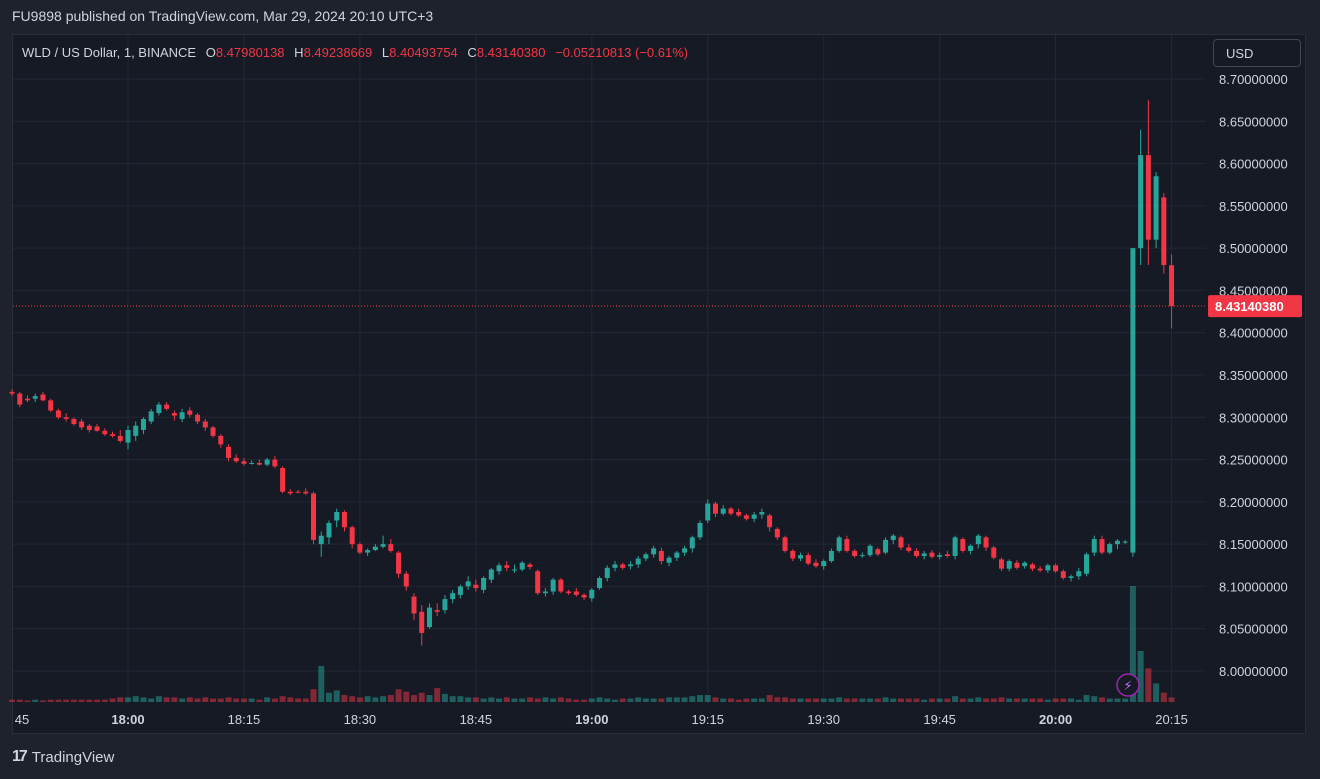  What do you see at coordinates (1253, 79) in the screenshot?
I see `price-tick-label: 8.70000000` at bounding box center [1253, 79].